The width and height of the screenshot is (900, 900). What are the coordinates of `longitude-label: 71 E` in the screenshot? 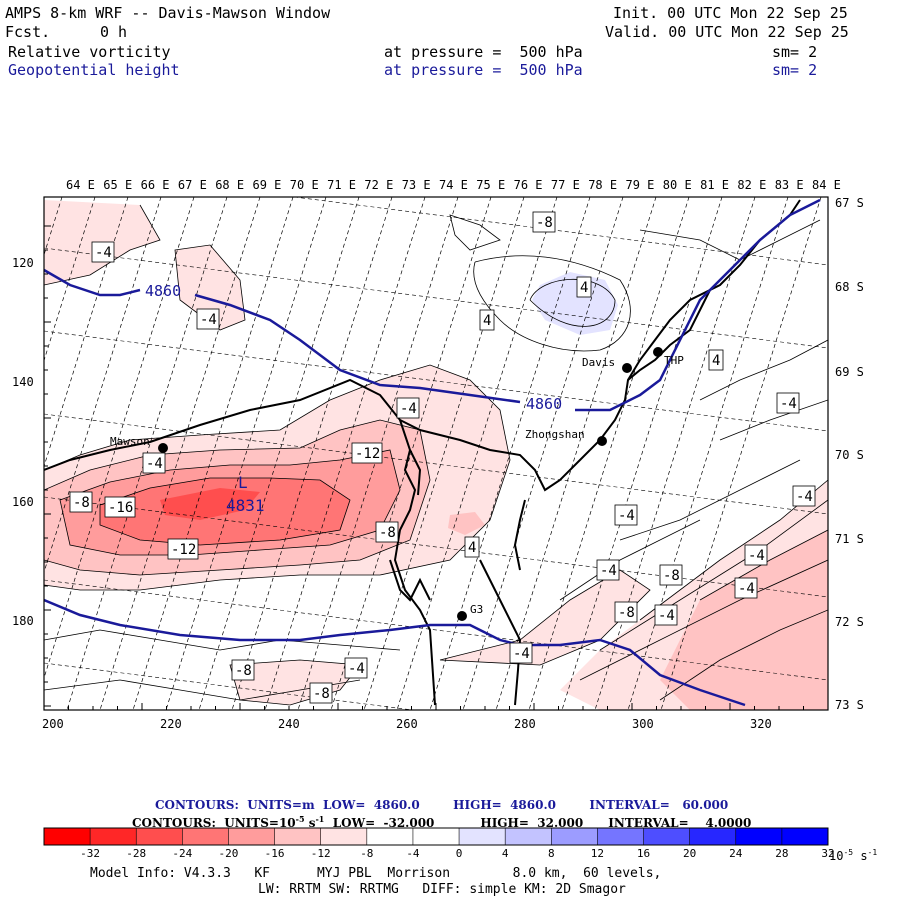 It's located at (341, 185).